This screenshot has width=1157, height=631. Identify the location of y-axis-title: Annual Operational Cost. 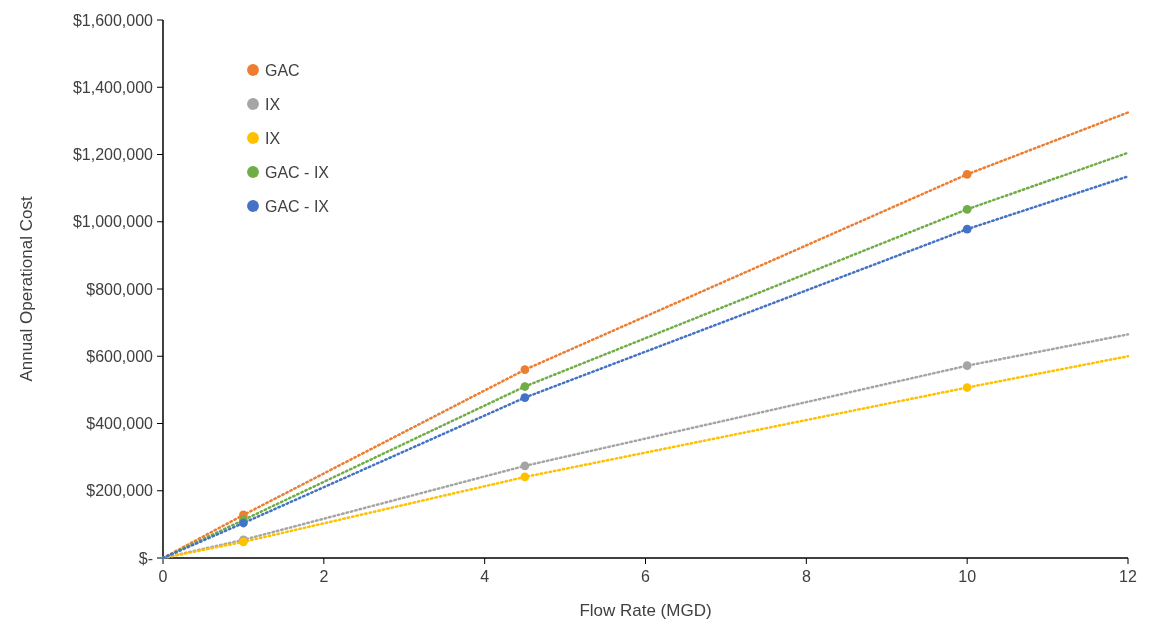
(26, 289).